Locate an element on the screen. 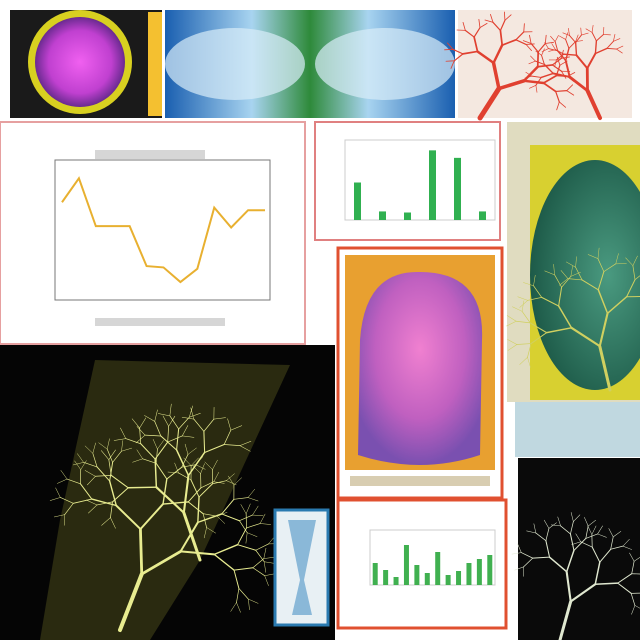 Image resolution: width=640 pixels, height=640 pixels. red-vein-photo is located at coordinates (545, 64).